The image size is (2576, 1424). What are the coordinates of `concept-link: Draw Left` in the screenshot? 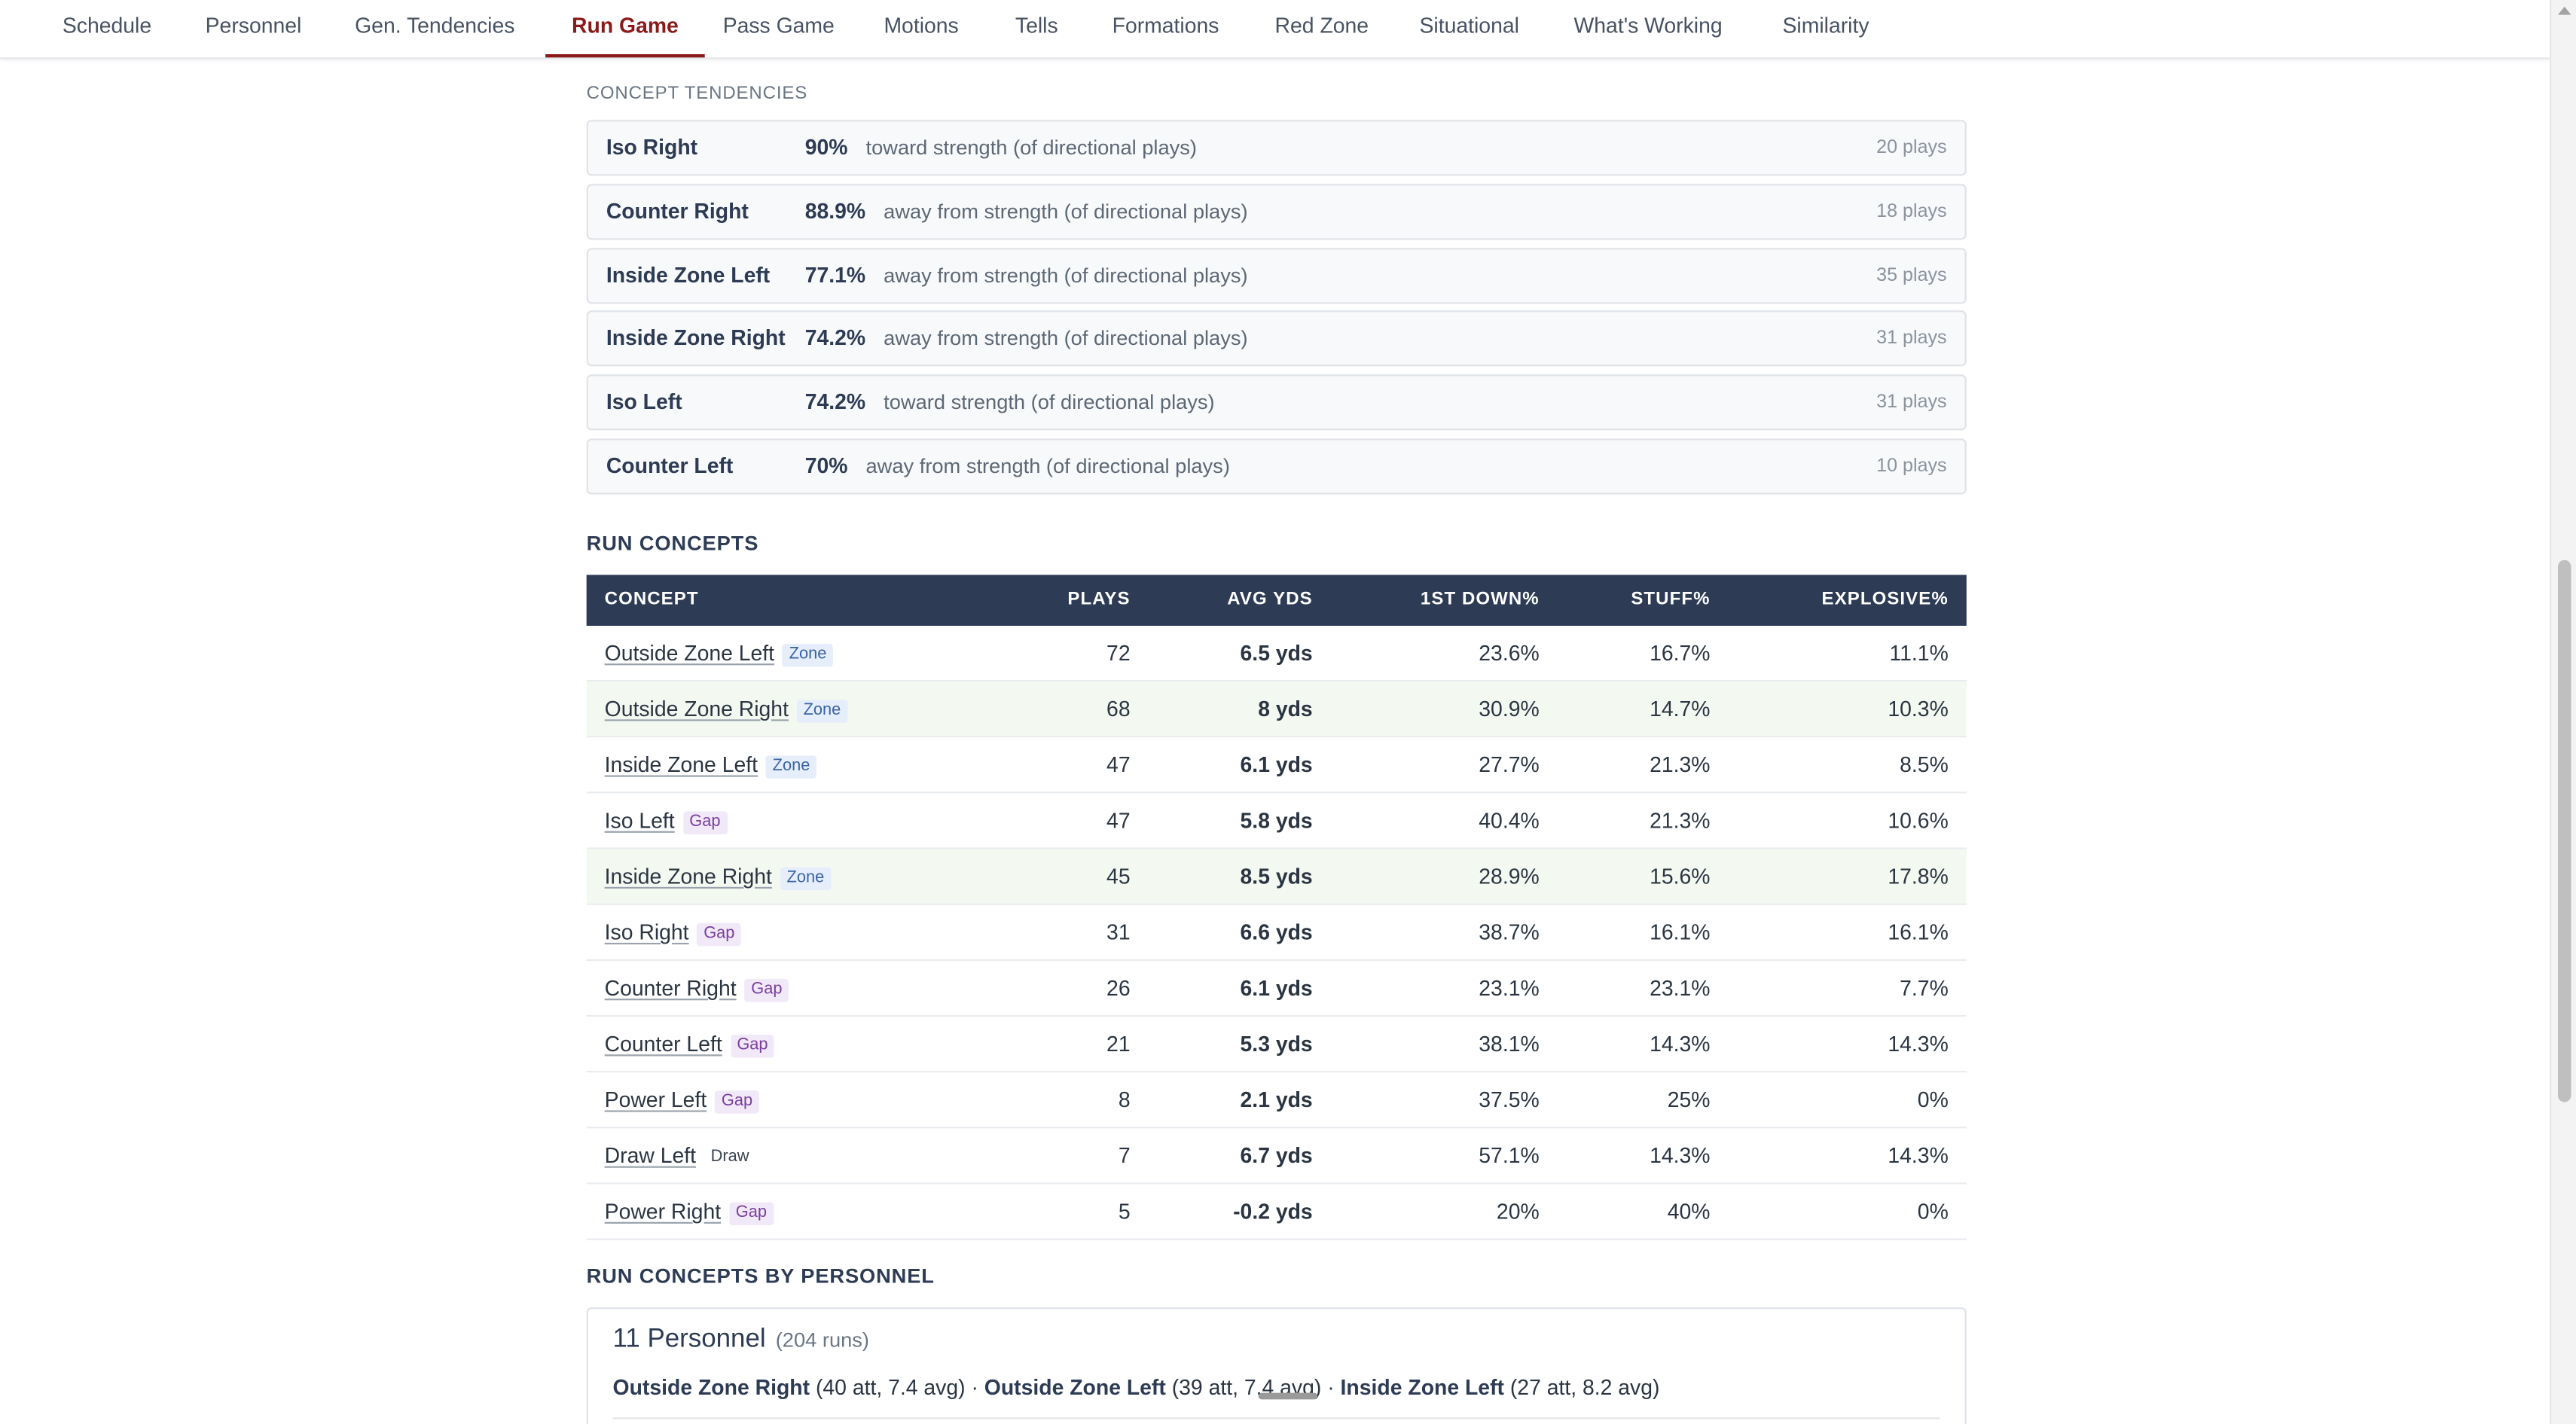 It's located at (651, 1155).